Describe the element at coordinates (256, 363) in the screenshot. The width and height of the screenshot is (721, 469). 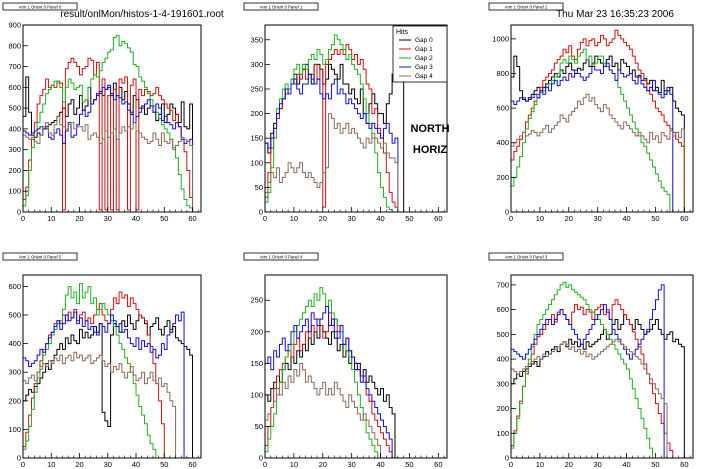
I see `y-tick-label: 150` at that location.